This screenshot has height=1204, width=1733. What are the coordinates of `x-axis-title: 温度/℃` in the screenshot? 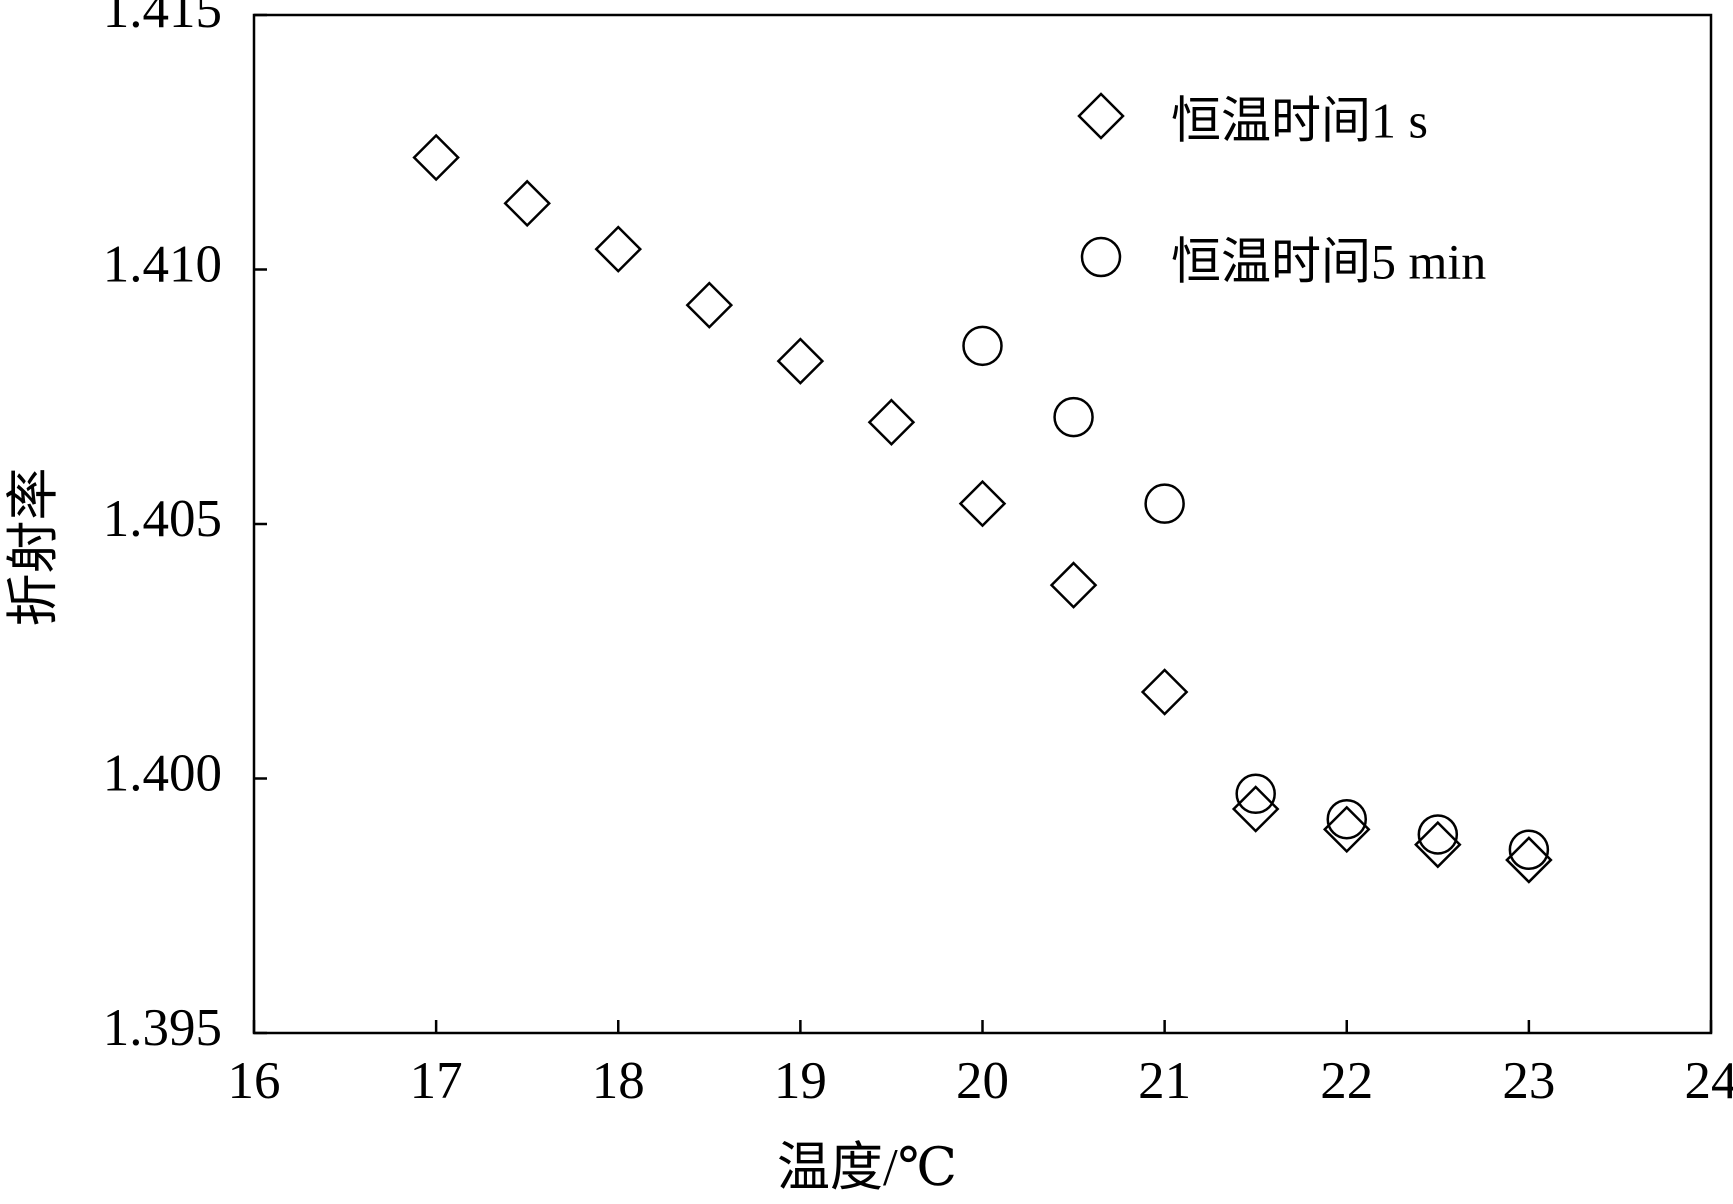 It's located at (867, 1168).